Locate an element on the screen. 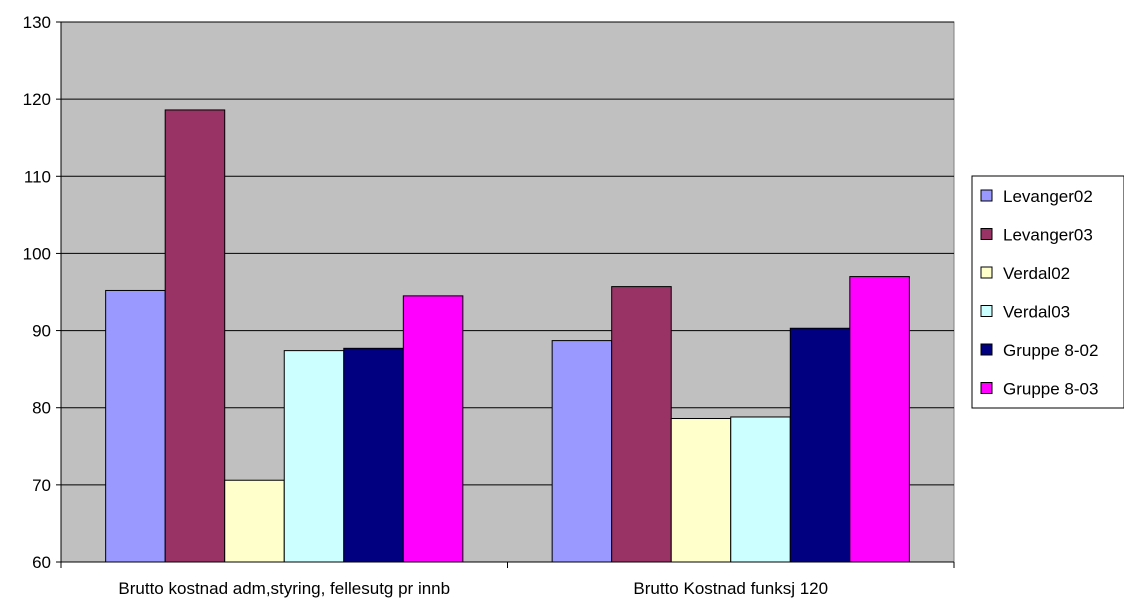 The image size is (1124, 604). y-tick-label: 130 is located at coordinates (37, 22).